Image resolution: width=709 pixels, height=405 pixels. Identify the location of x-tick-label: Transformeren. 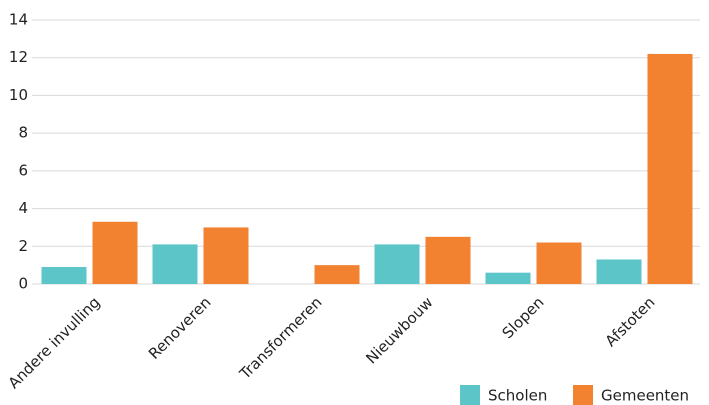
(280, 338).